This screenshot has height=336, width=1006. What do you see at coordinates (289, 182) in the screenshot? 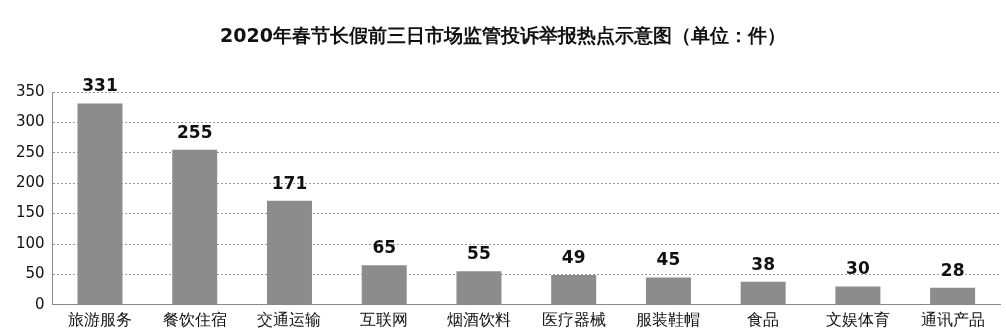
I see `data-label: 171` at bounding box center [289, 182].